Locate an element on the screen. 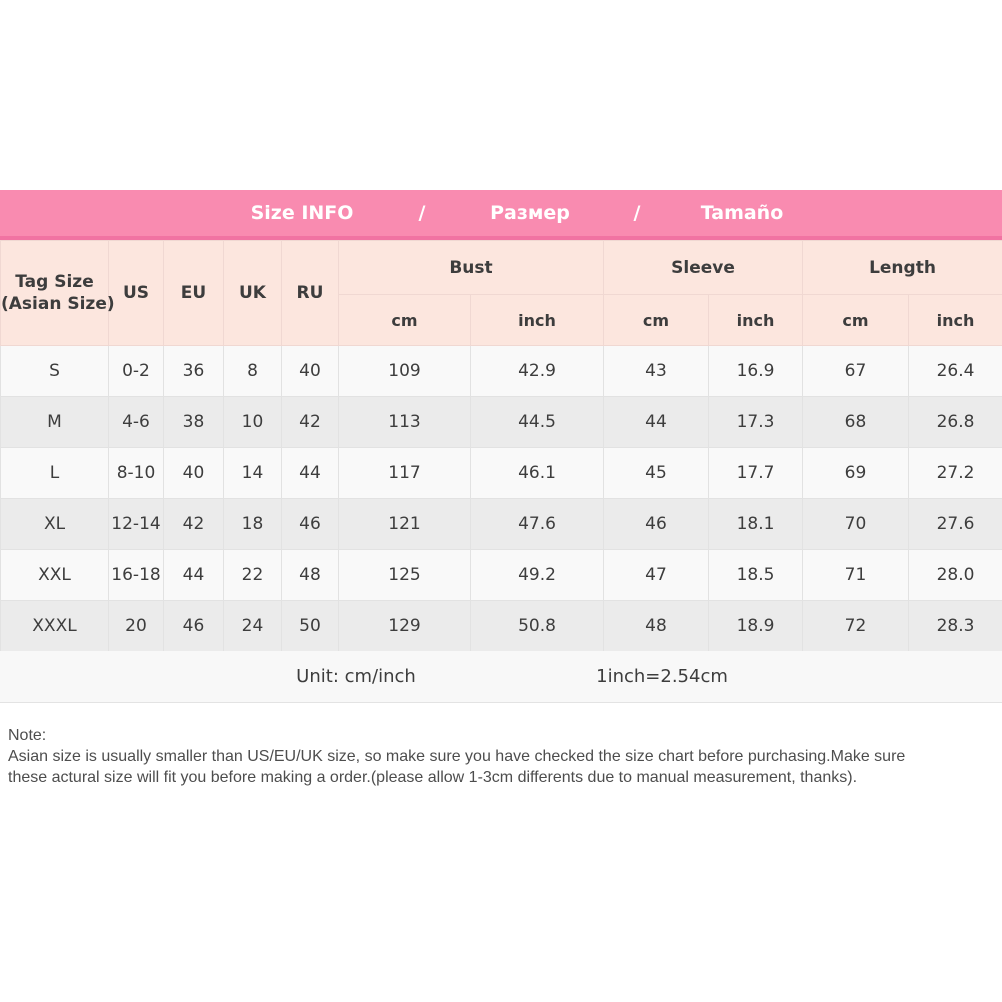 This screenshot has height=1002, width=1002. table-header-row-units: cm inch cm inch cm inch is located at coordinates (501, 320).